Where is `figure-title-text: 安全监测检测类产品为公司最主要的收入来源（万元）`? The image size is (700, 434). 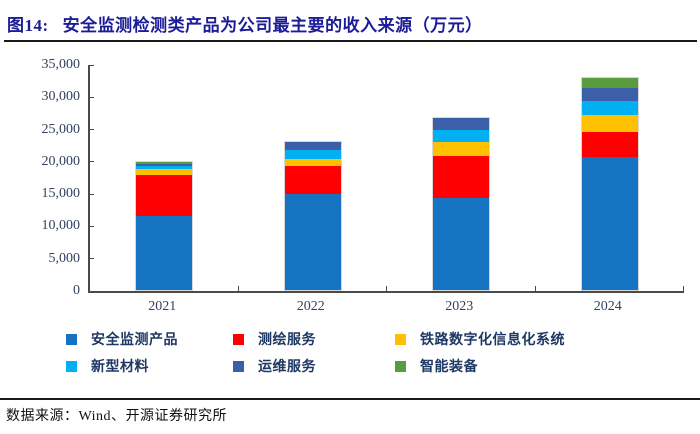
figure-title-text: 安全监测检测类产品为公司最主要的收入来源（万元） is located at coordinates (272, 25).